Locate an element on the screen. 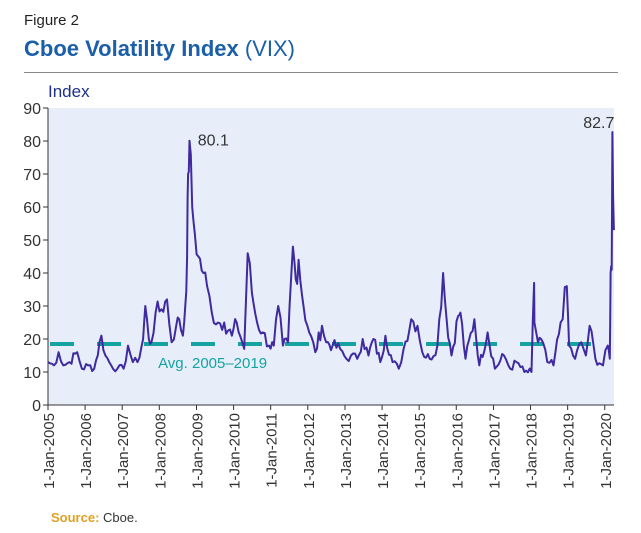 The width and height of the screenshot is (641, 533). y-axis-label: Index is located at coordinates (69, 91).